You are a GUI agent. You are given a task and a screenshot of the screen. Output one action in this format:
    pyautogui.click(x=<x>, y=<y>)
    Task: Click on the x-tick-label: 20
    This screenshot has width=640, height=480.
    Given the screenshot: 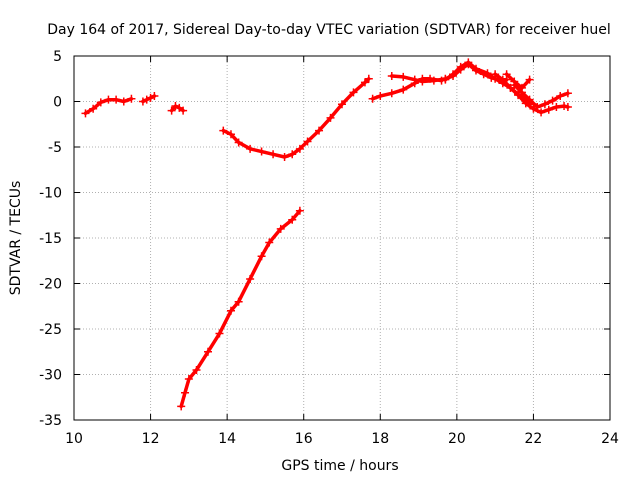 What is the action you would take?
    pyautogui.click(x=457, y=439)
    